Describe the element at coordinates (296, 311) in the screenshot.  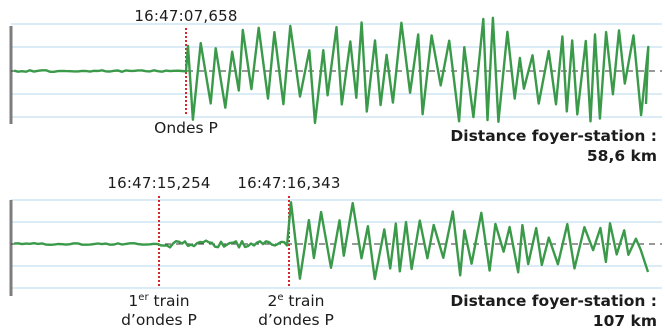
I see `marker-label-train2: 2e train d’ondes P` at that location.